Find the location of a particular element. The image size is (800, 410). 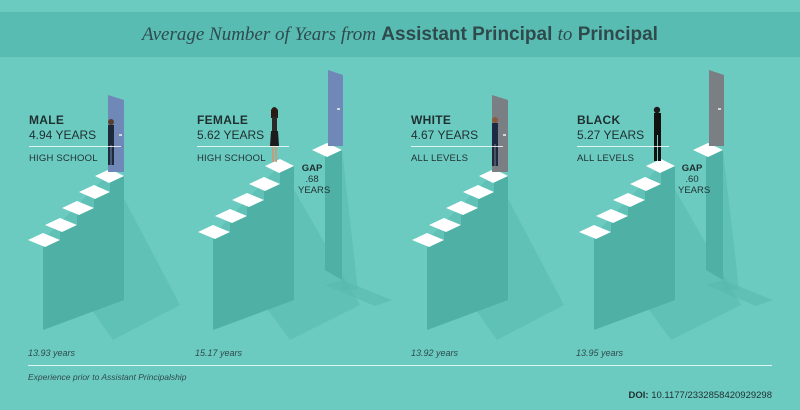

black-door-handle is located at coordinates (719, 109).